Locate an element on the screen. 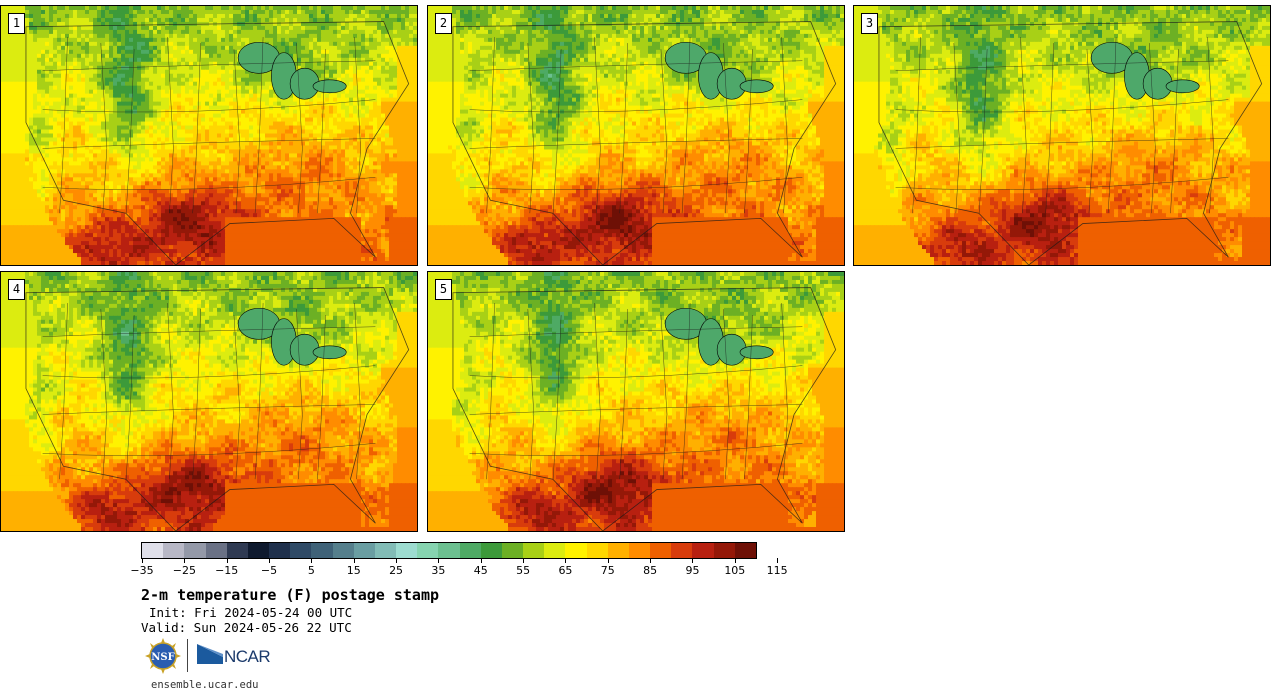 Image resolution: width=1280 pixels, height=696 pixels. temperature-colorbar is located at coordinates (449, 550).